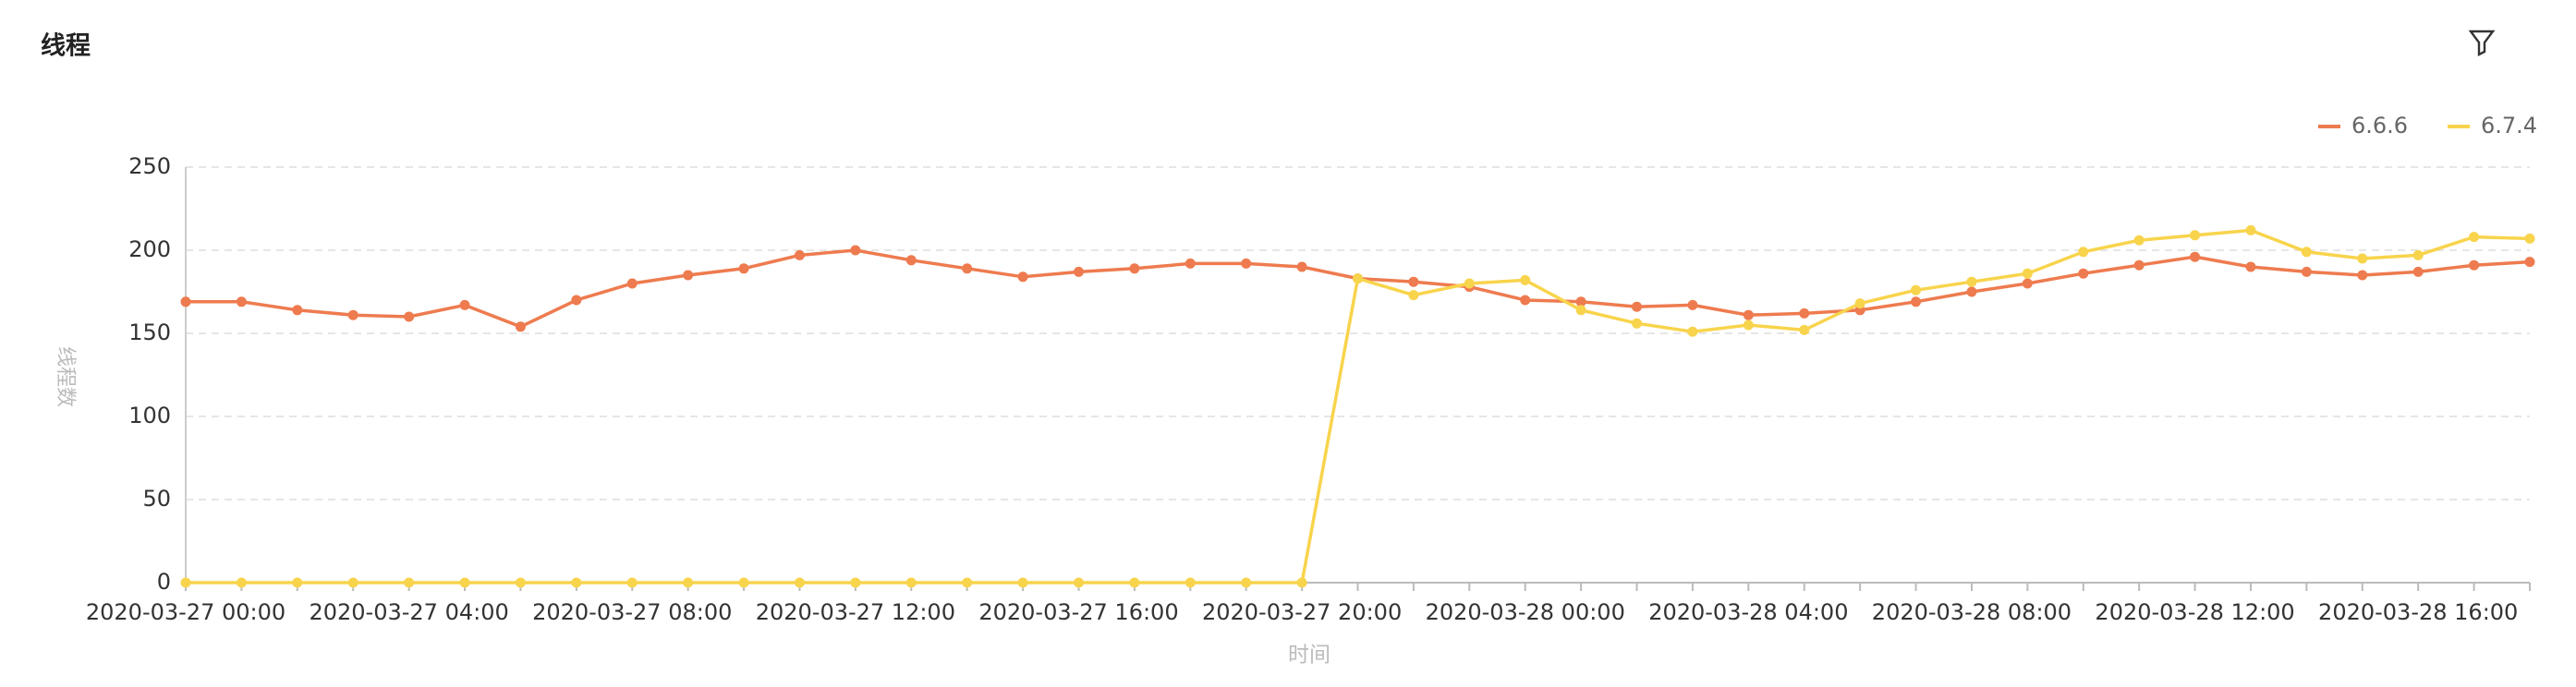  What do you see at coordinates (156, 499) in the screenshot?
I see `y-tick-label: 50` at bounding box center [156, 499].